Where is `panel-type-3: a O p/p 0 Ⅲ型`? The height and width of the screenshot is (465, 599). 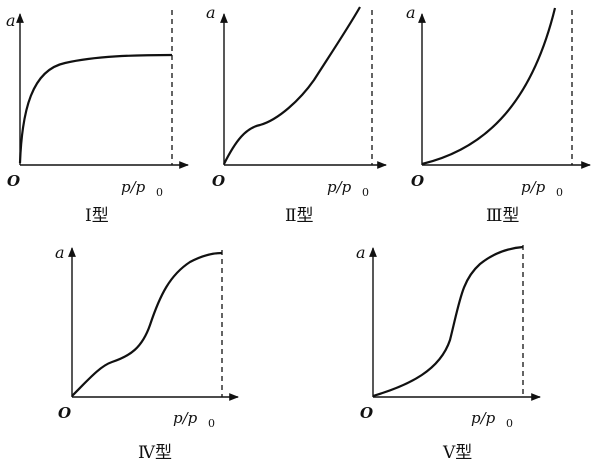 panel-type-3: a O p/p 0 Ⅲ型 is located at coordinates (498, 114).